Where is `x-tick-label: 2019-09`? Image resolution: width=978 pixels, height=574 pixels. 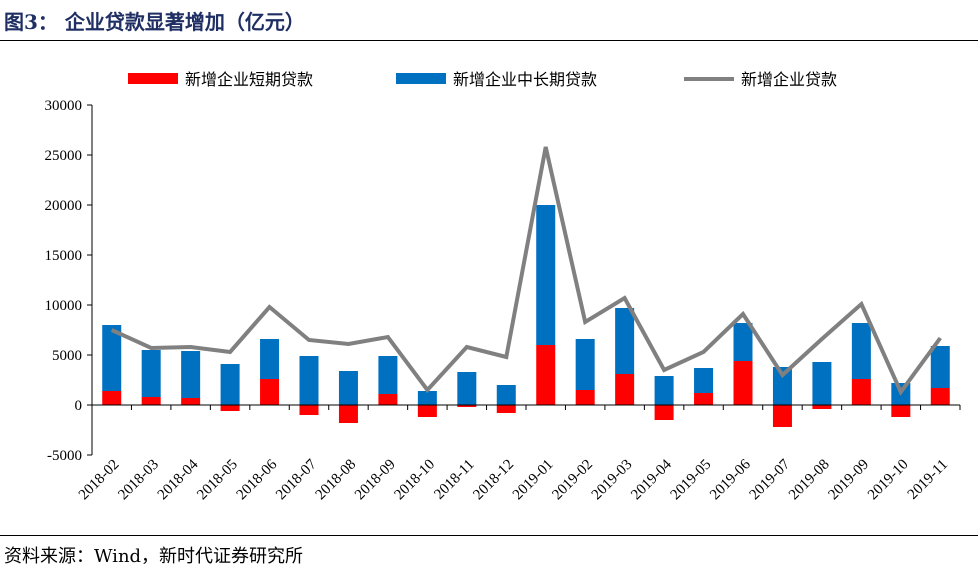
x-tick-label: 2019-09 is located at coordinates (849, 480).